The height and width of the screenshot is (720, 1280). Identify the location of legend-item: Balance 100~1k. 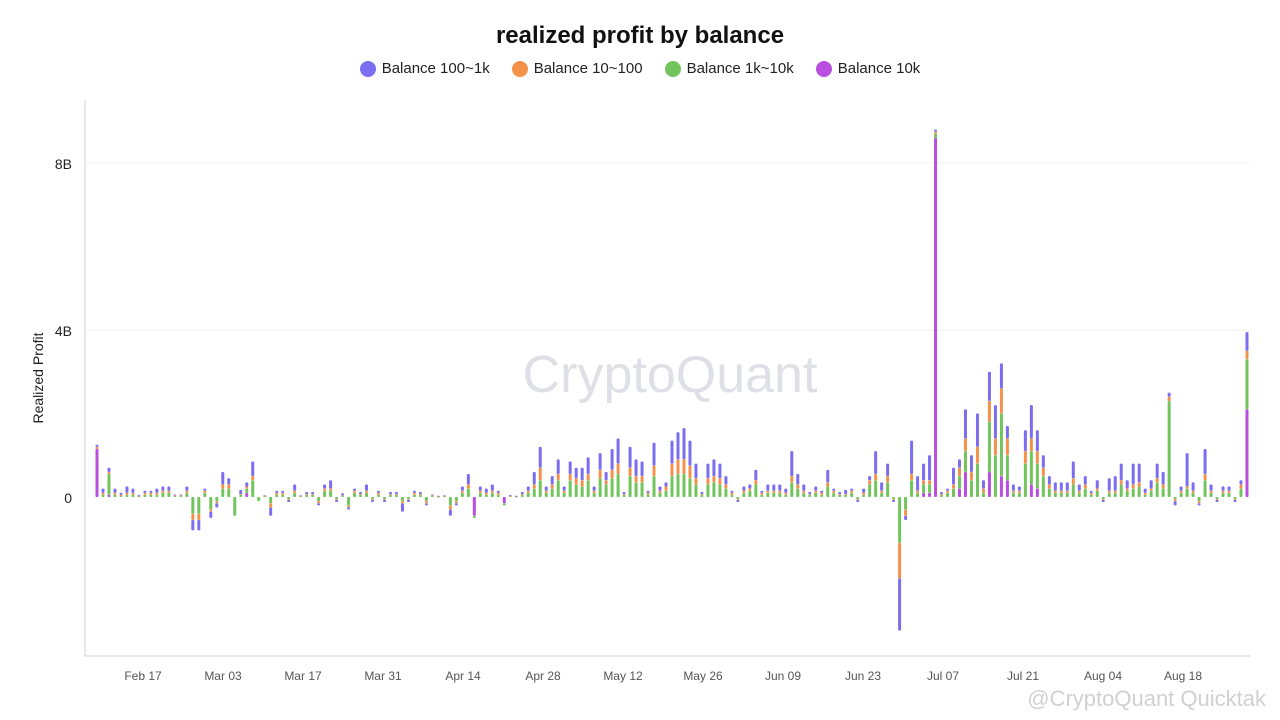
(424, 68).